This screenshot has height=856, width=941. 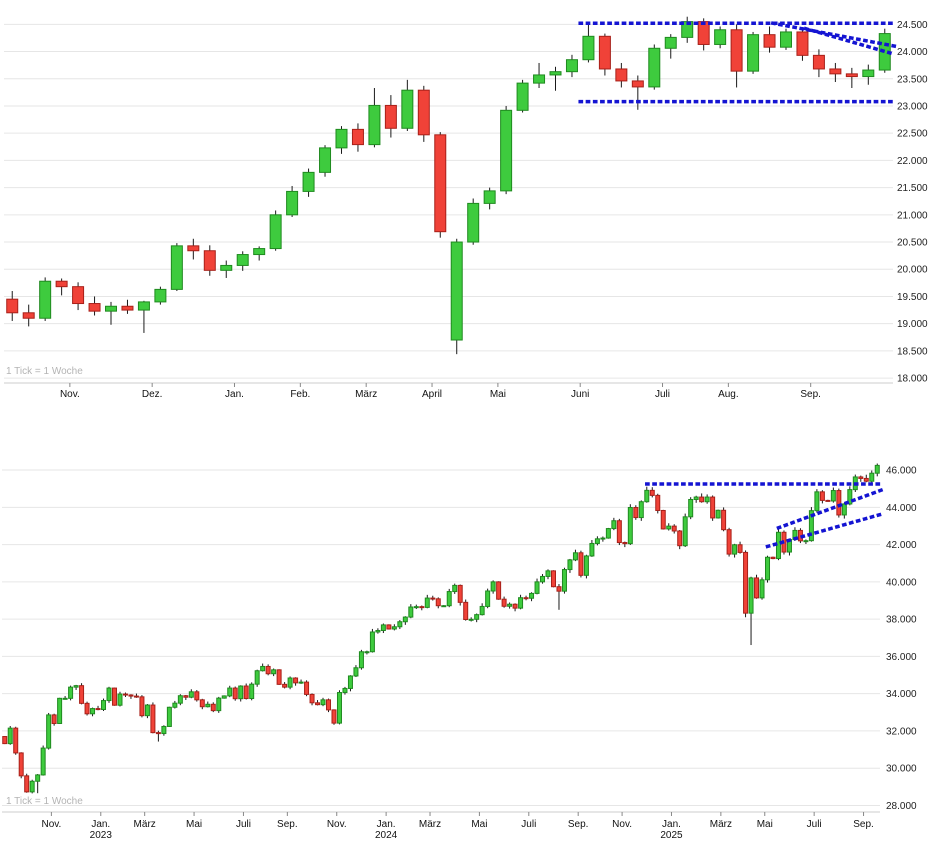 What do you see at coordinates (300, 394) in the screenshot?
I see `x-axis-month-label: Feb.` at bounding box center [300, 394].